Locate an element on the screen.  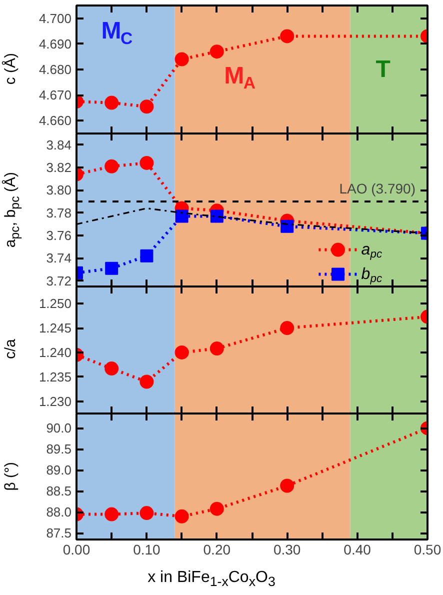
x-tick-label: 0.50 is located at coordinates (428, 550).